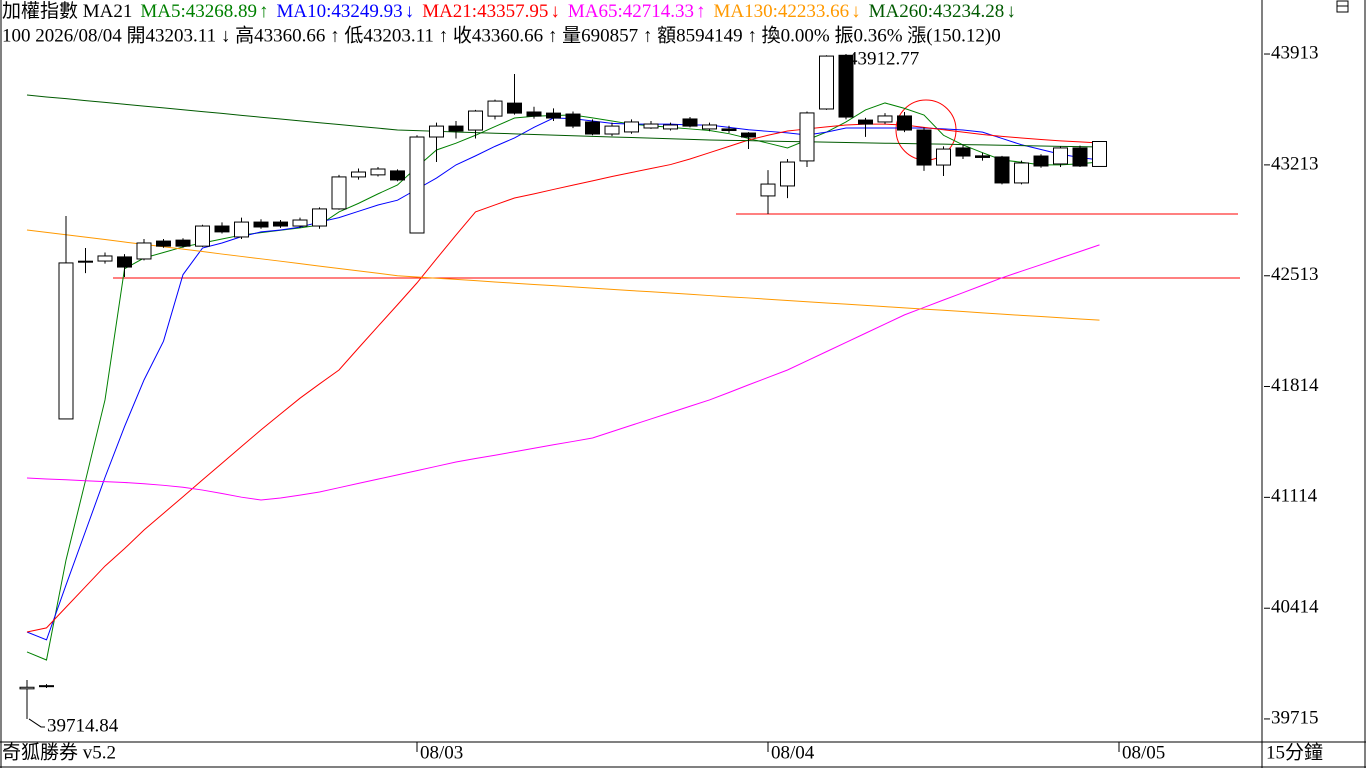 This screenshot has height=768, width=1366. Describe the element at coordinates (883, 58) in the screenshot. I see `high-label: 43912.77` at that location.